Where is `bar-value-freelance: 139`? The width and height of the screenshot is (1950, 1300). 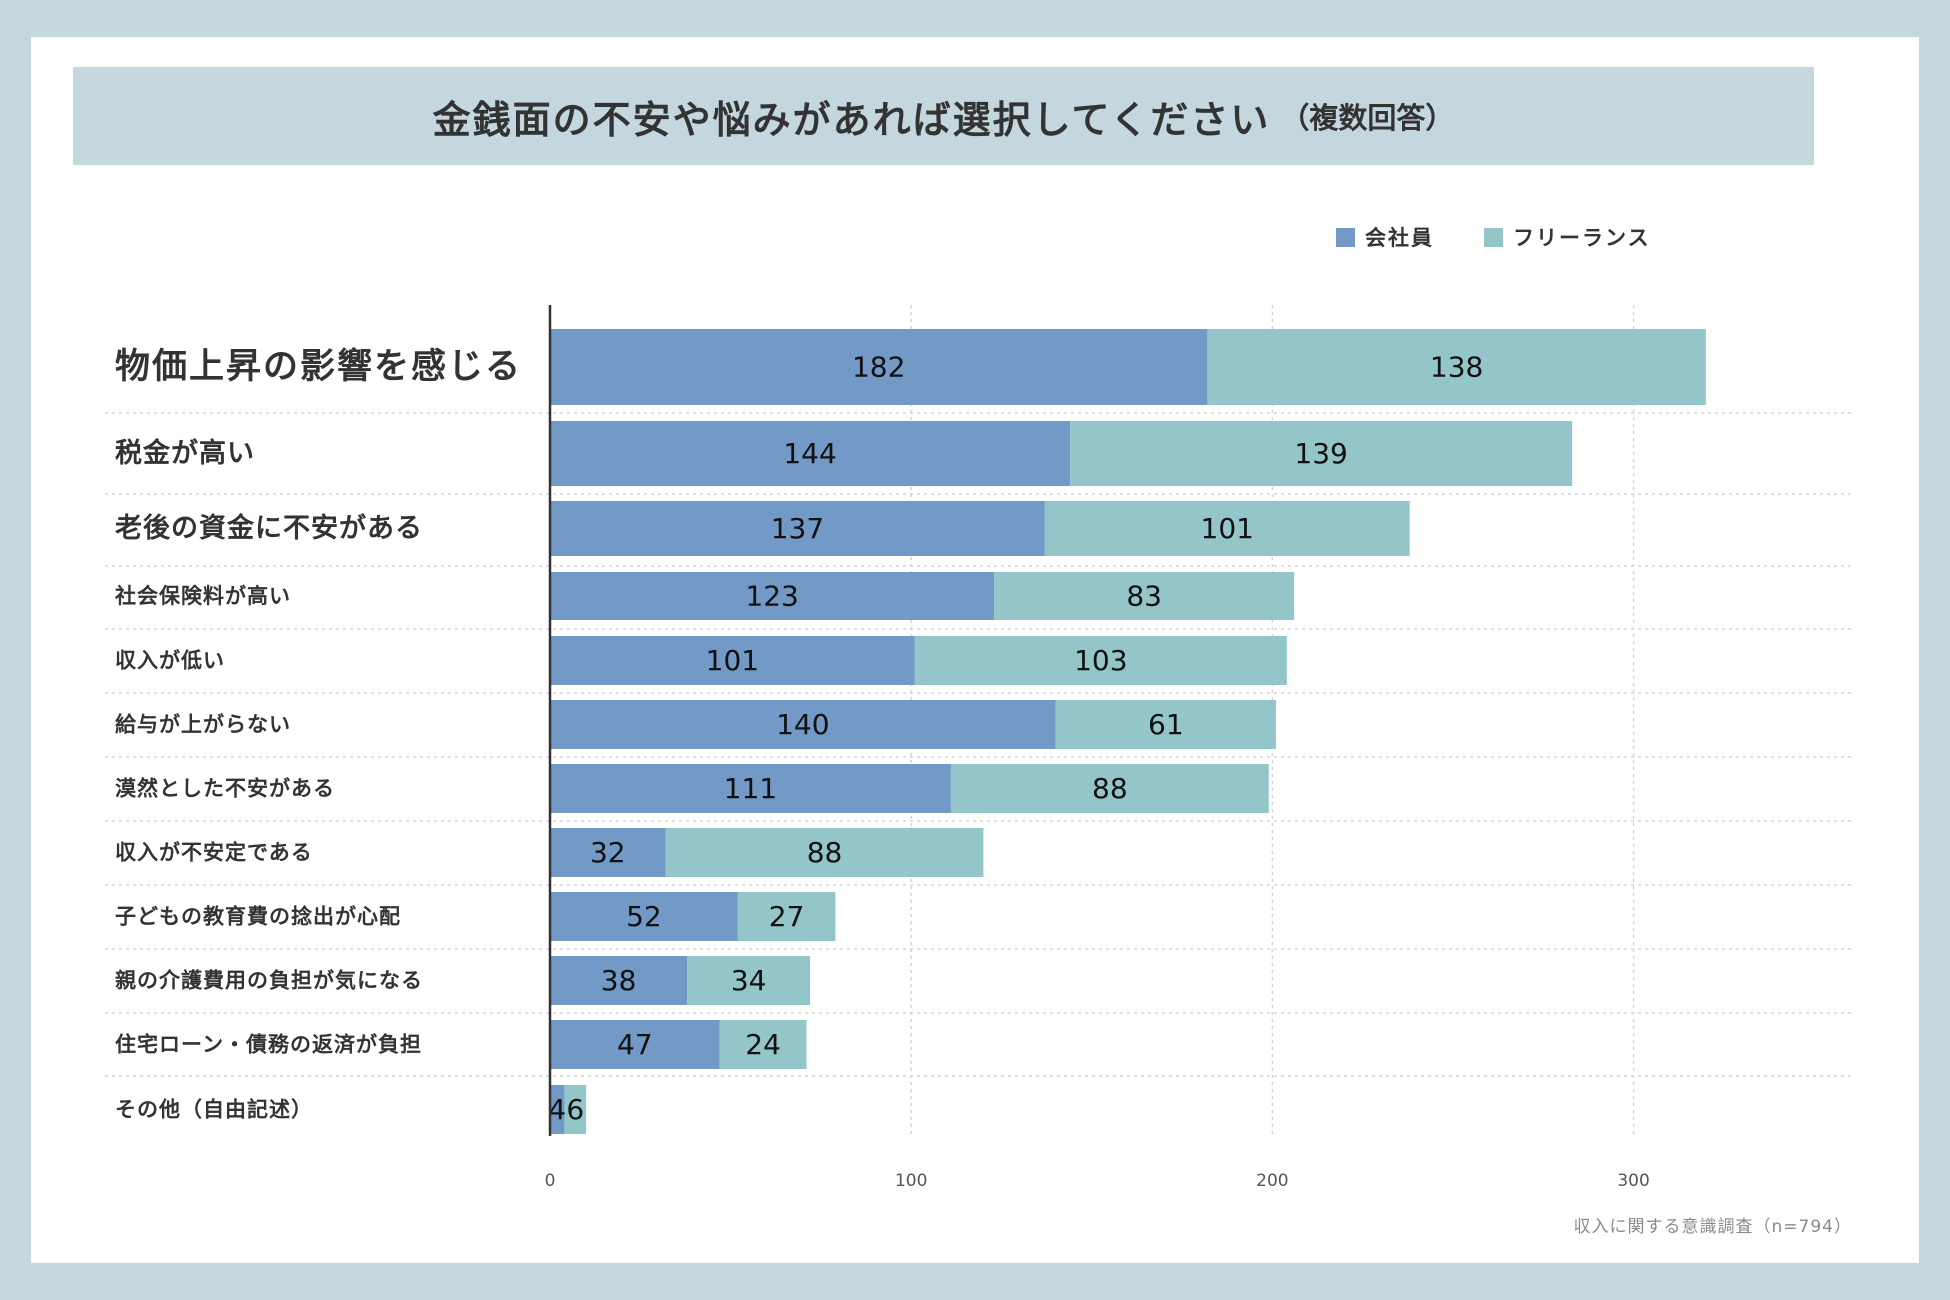
bar-value-freelance: 139 is located at coordinates (1320, 453).